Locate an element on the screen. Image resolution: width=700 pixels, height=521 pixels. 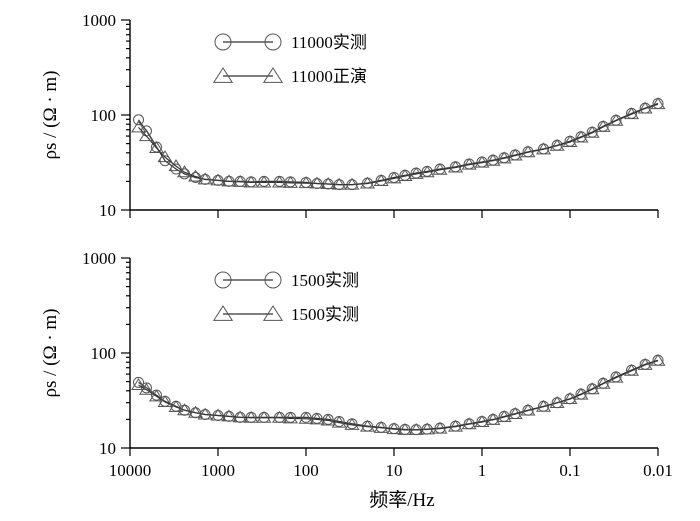
x-tick-label: 0.01 is located at coordinates (658, 470).